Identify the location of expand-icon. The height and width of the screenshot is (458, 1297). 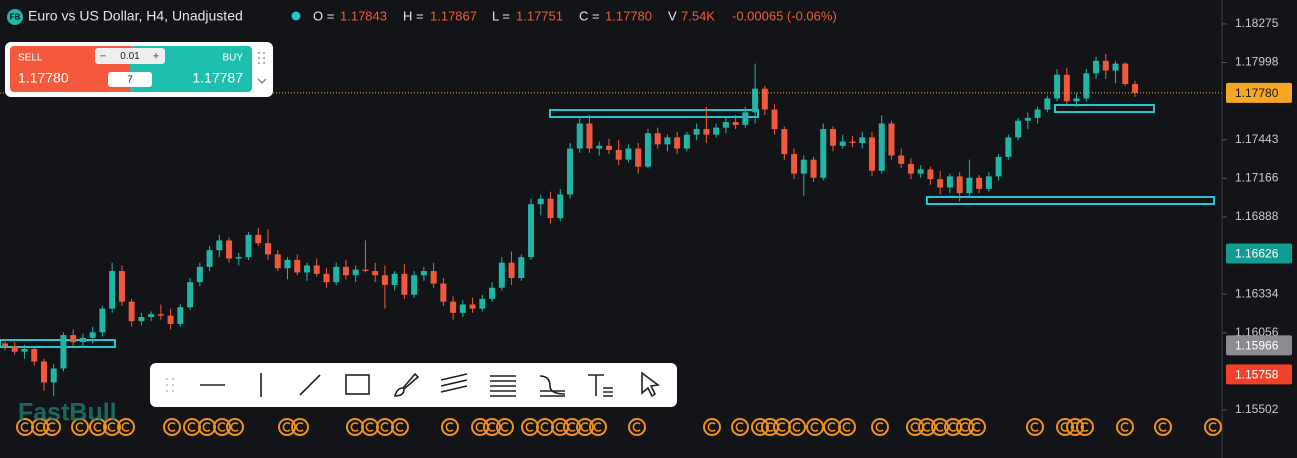
(262, 81).